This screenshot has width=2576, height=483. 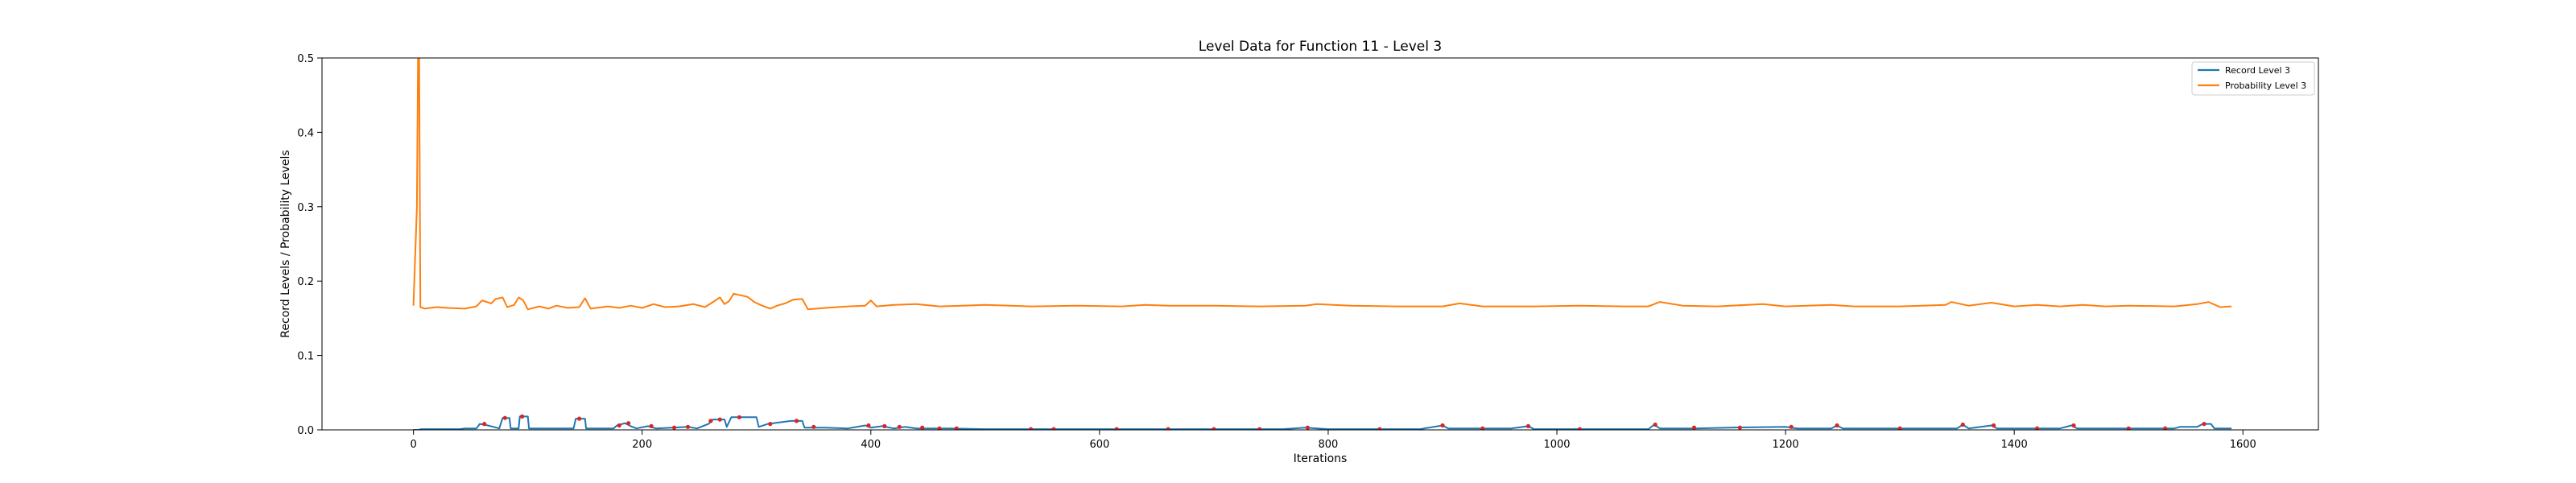 I want to click on legend: Record Level 3 Probability Level 3, so click(x=2253, y=78).